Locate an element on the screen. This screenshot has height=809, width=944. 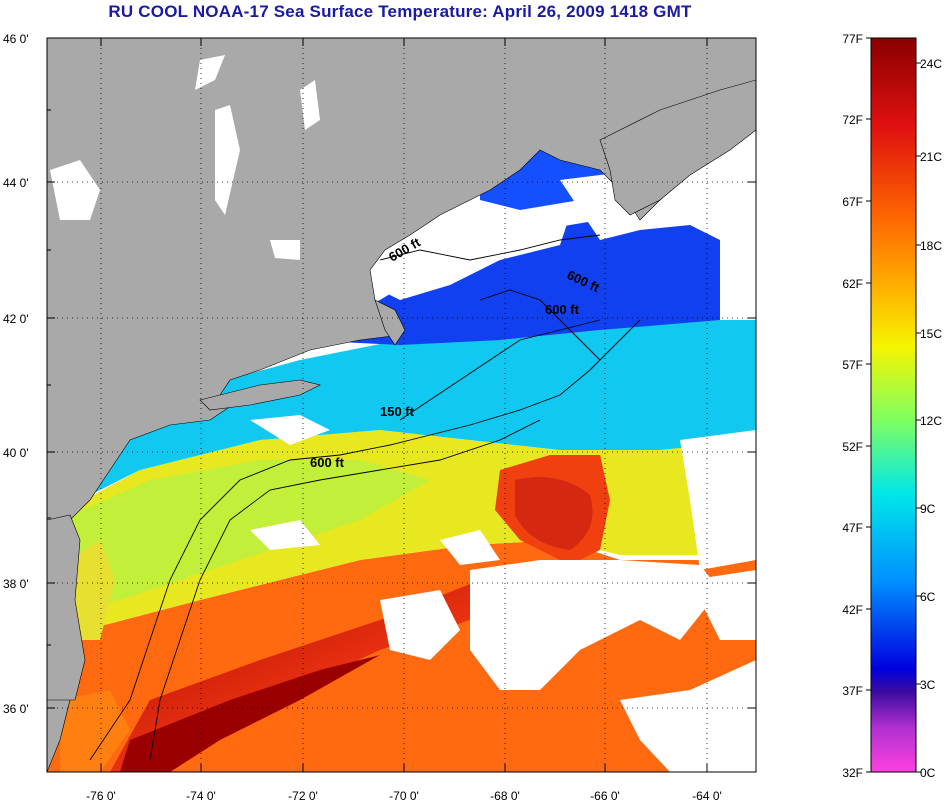
colorbar-f-label: 77F is located at coordinates (852, 39).